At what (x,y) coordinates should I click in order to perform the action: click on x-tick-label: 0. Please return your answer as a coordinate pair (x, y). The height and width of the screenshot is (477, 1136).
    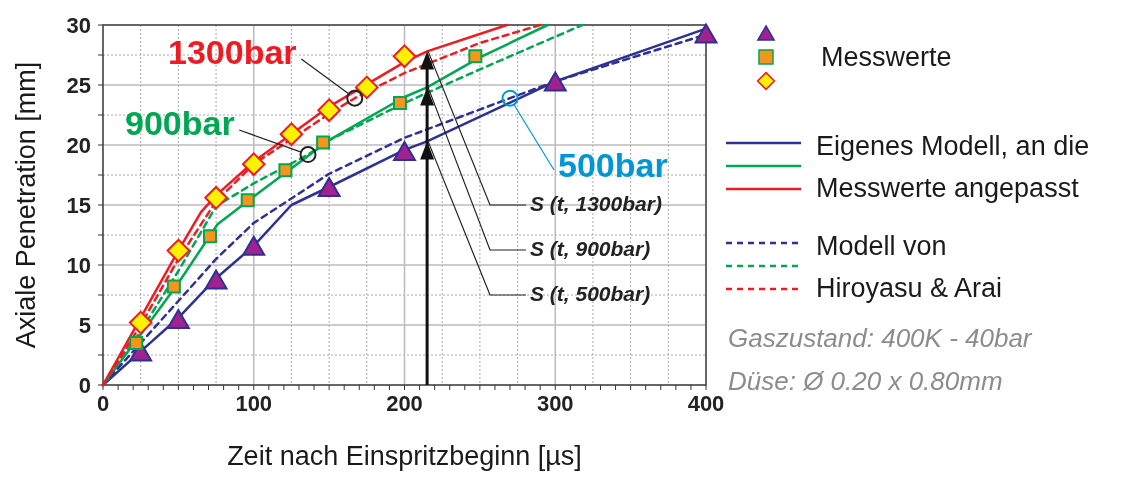
    Looking at the image, I should click on (103, 403).